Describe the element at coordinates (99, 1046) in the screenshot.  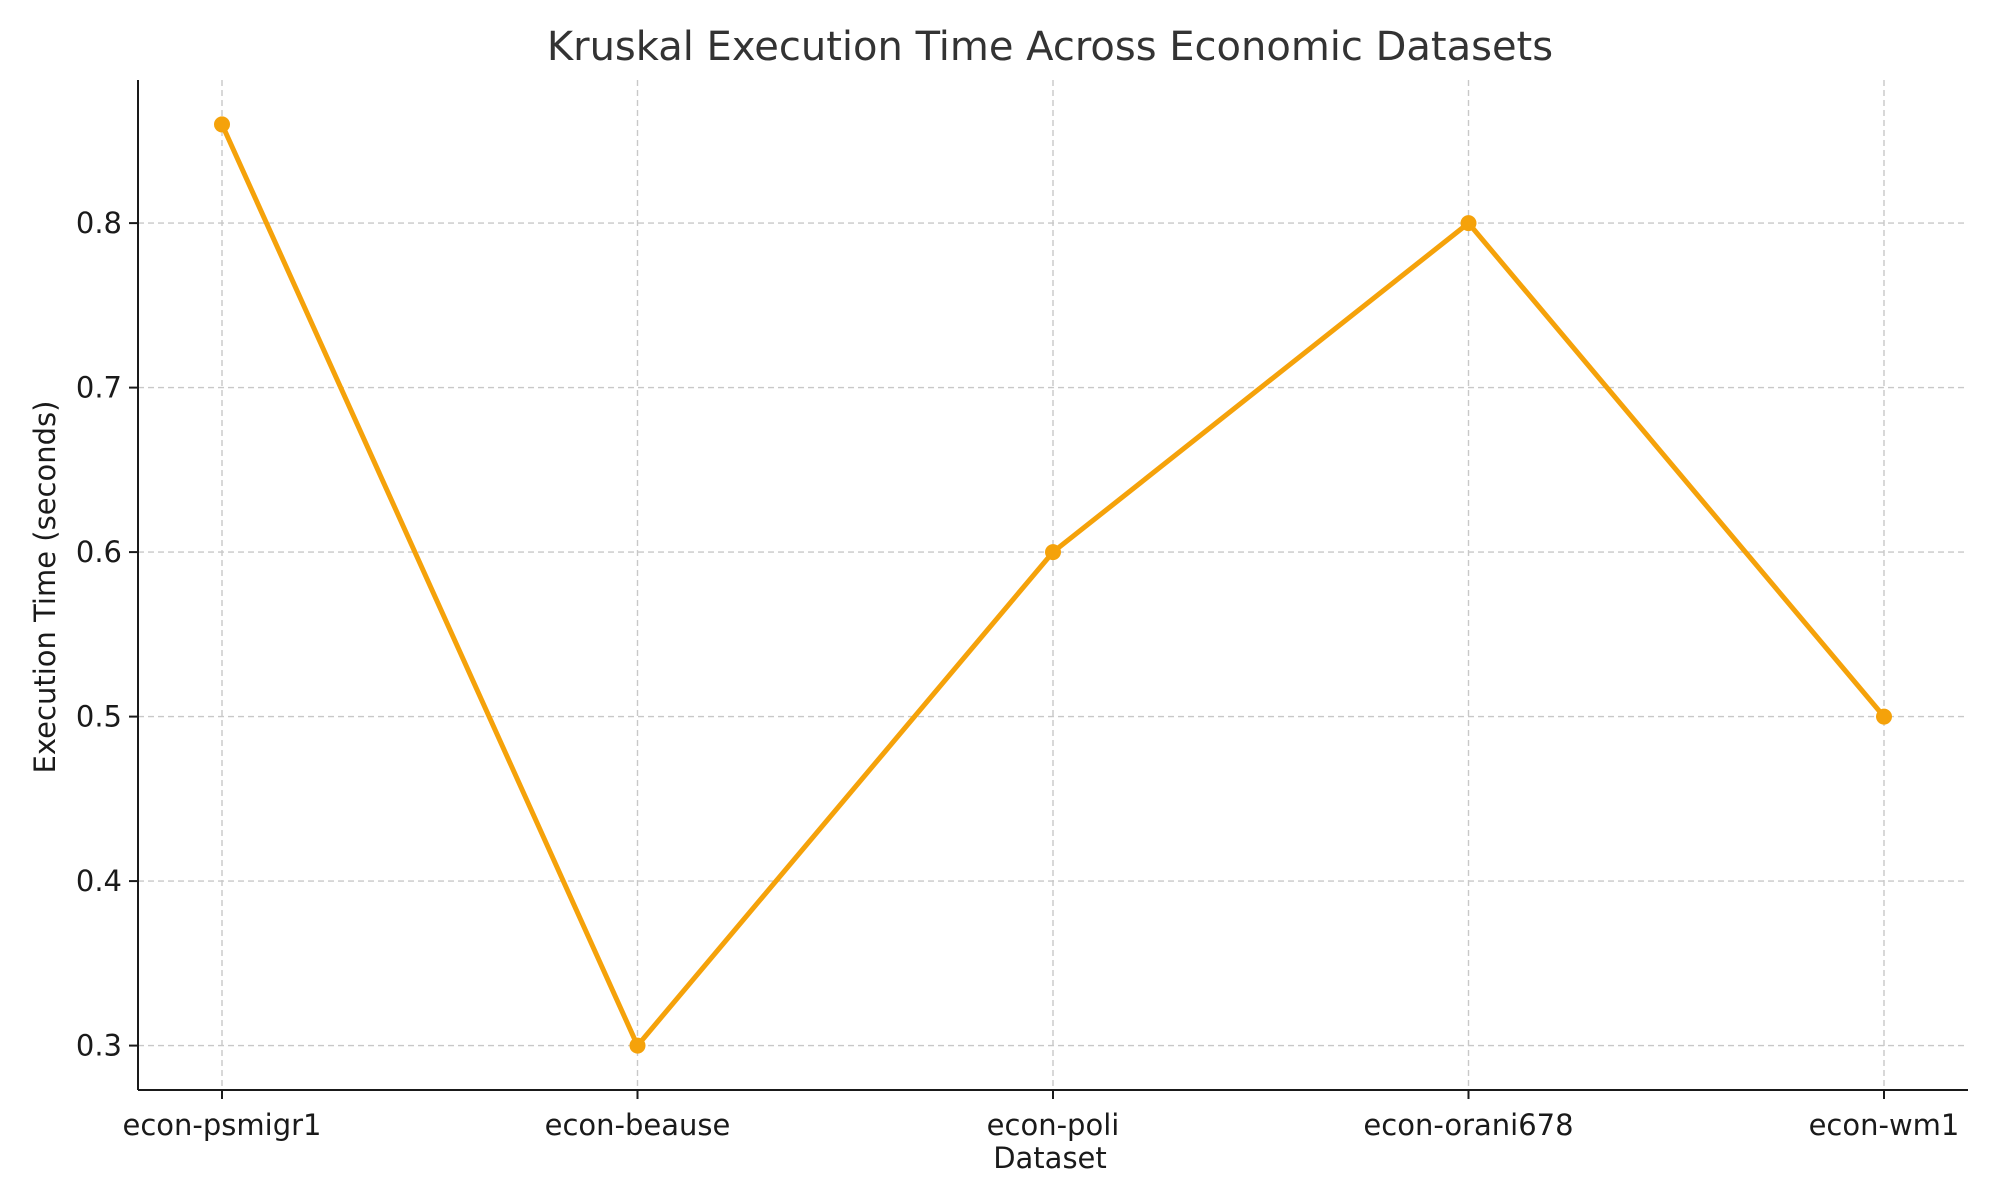
I see `y-tick-label: 0.3` at that location.